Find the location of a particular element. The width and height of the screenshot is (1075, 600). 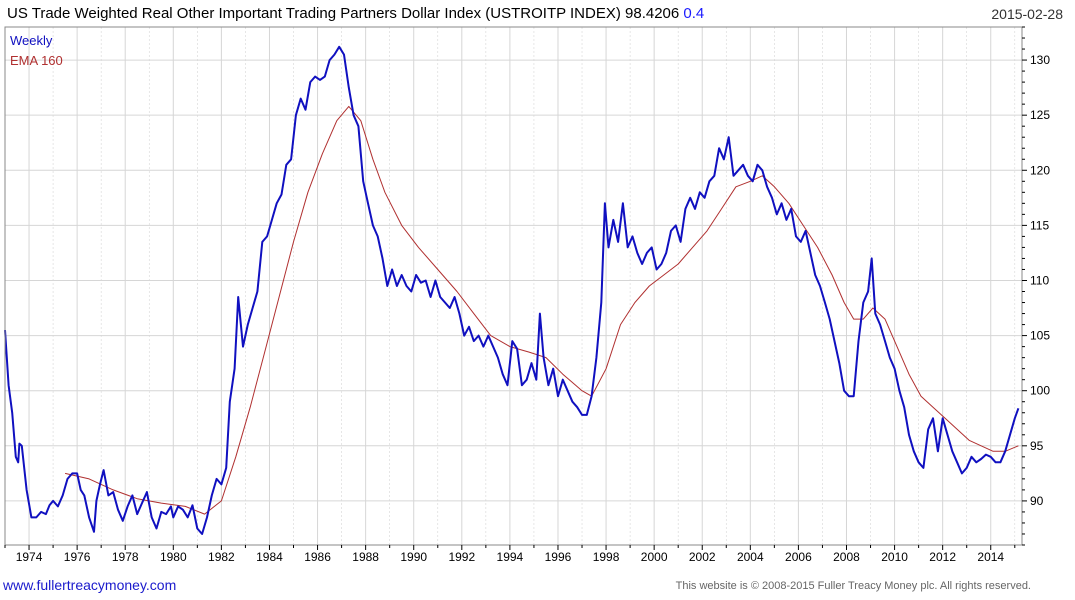

x-tick-label: 1974 is located at coordinates (29, 557).